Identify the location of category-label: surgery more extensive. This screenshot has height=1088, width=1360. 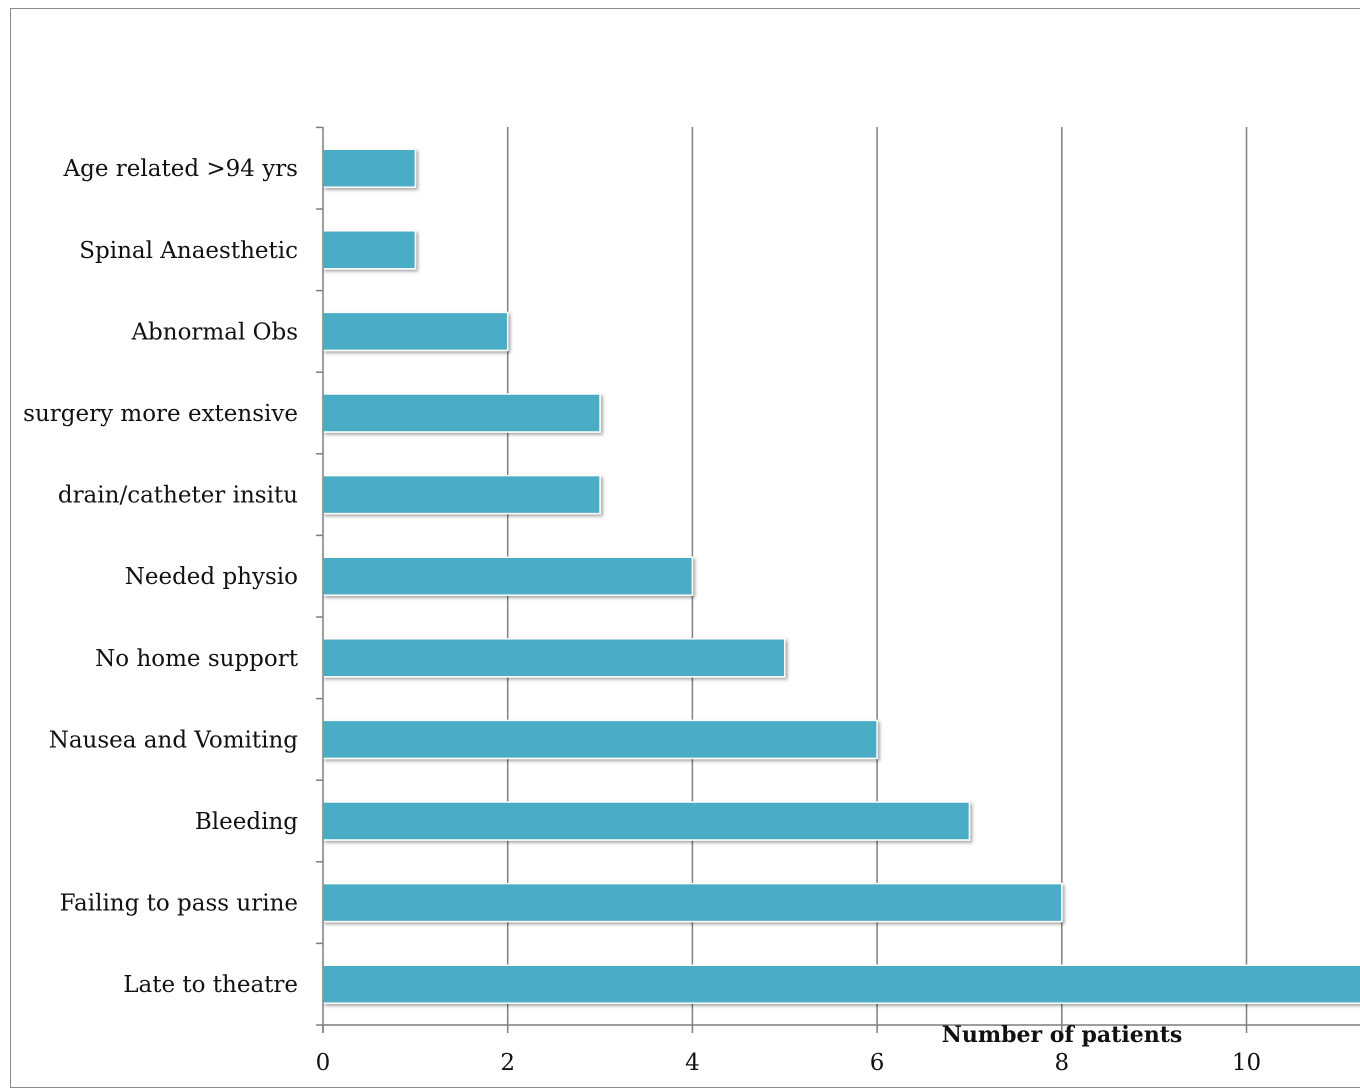
(160, 414).